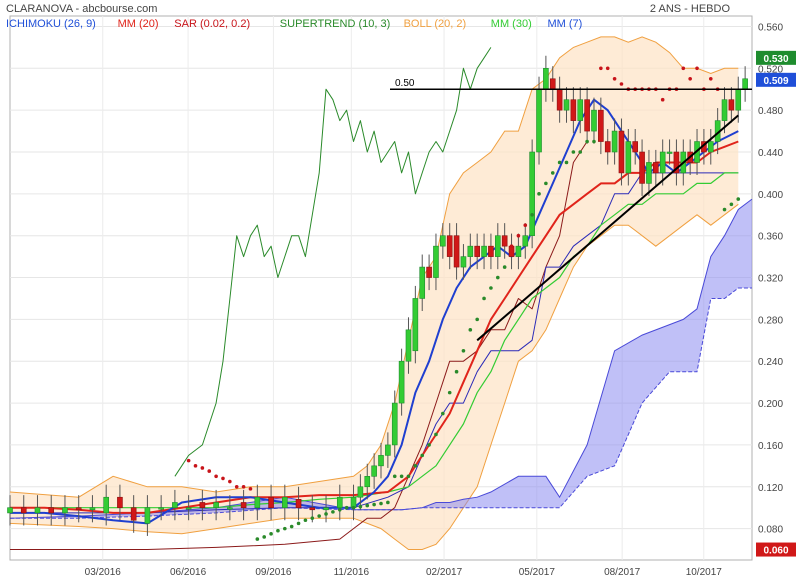  What do you see at coordinates (435, 24) in the screenshot?
I see `legend-entry: BOLL (20, 2)` at bounding box center [435, 24].